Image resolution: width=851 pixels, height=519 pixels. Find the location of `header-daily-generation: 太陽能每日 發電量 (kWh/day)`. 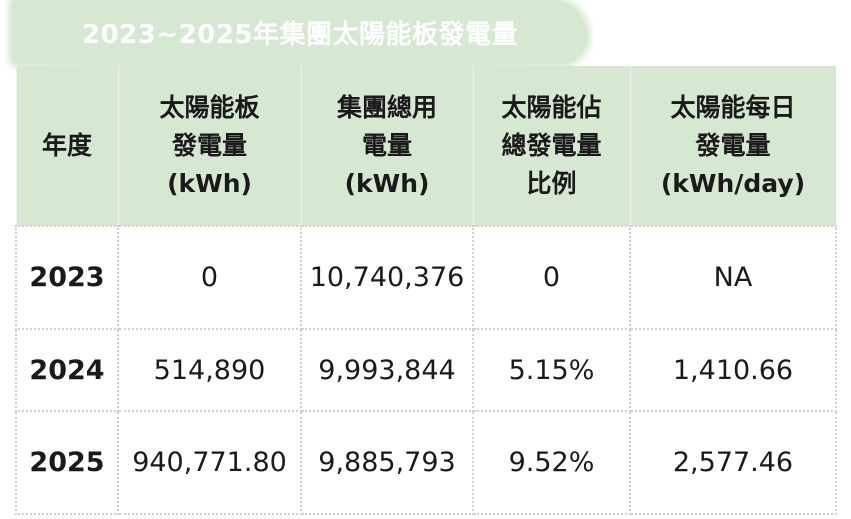

header-daily-generation: 太陽能每日 發電量 (kWh/day) is located at coordinates (733, 146).